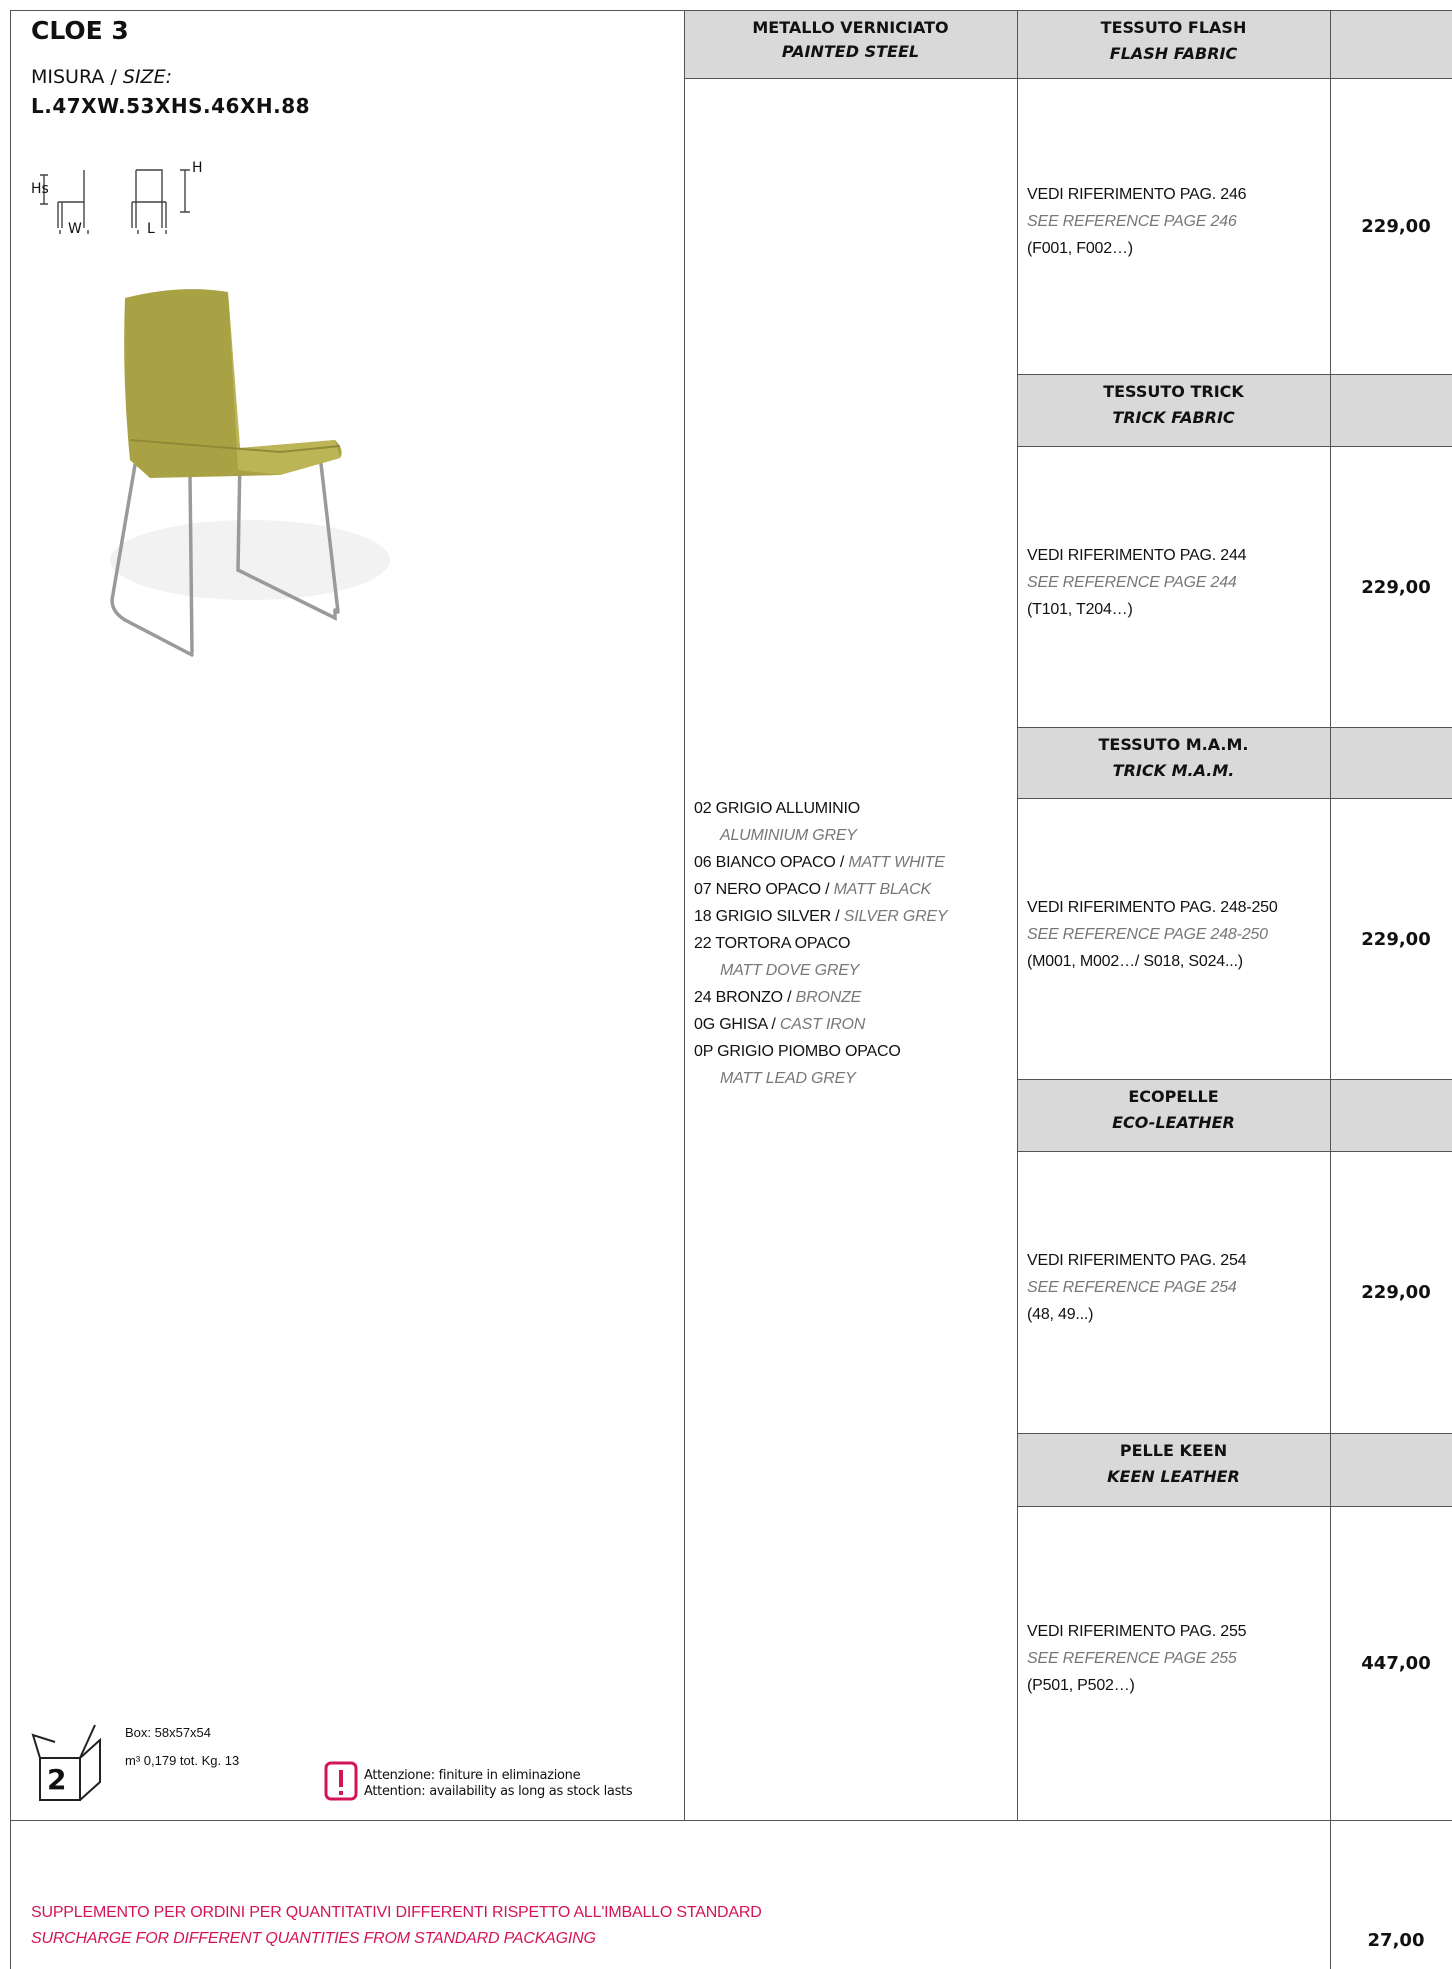  I want to click on diagram-label: L, so click(151, 229).